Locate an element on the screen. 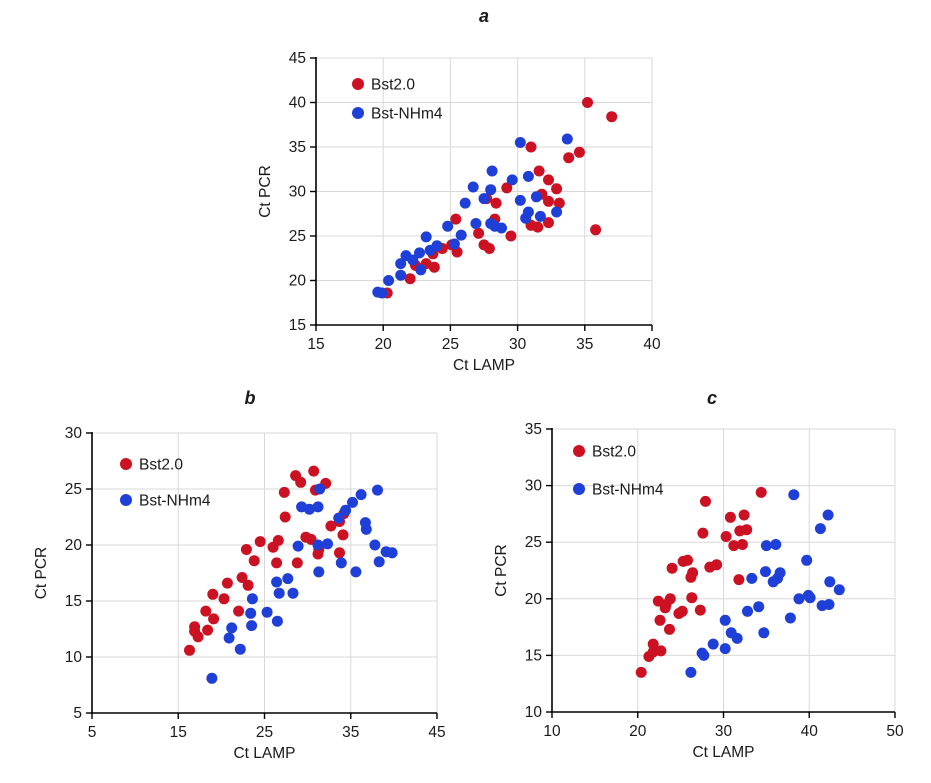 The height and width of the screenshot is (783, 931). x-tick-label: 5 is located at coordinates (92, 732).